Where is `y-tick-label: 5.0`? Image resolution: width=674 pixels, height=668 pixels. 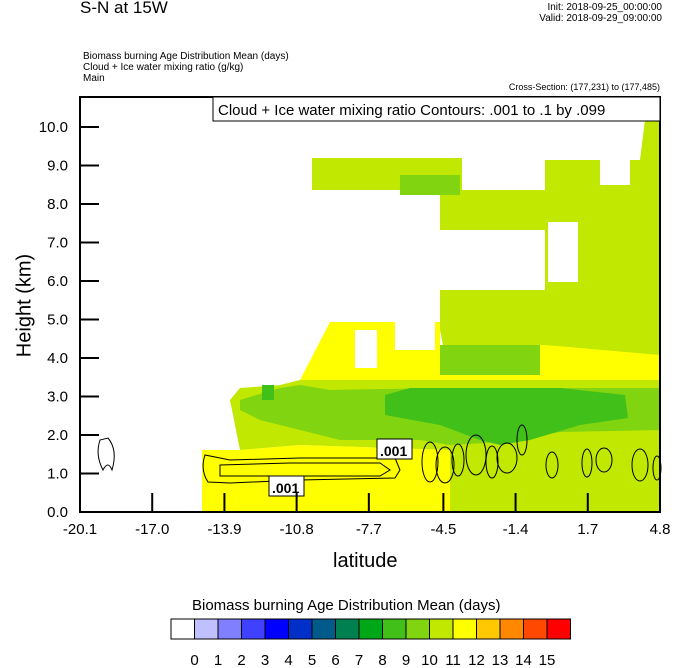
y-tick-label: 5.0 is located at coordinates (57, 320).